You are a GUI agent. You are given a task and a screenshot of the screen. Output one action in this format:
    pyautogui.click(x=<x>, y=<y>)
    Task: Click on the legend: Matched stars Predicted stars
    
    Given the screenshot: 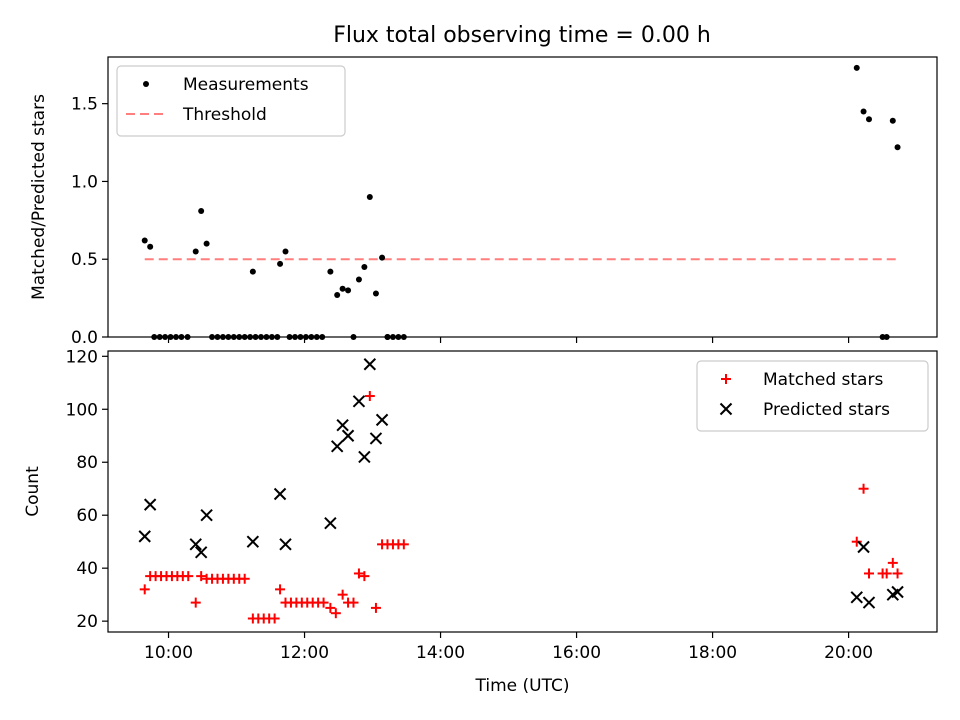 What is the action you would take?
    pyautogui.click(x=812, y=396)
    